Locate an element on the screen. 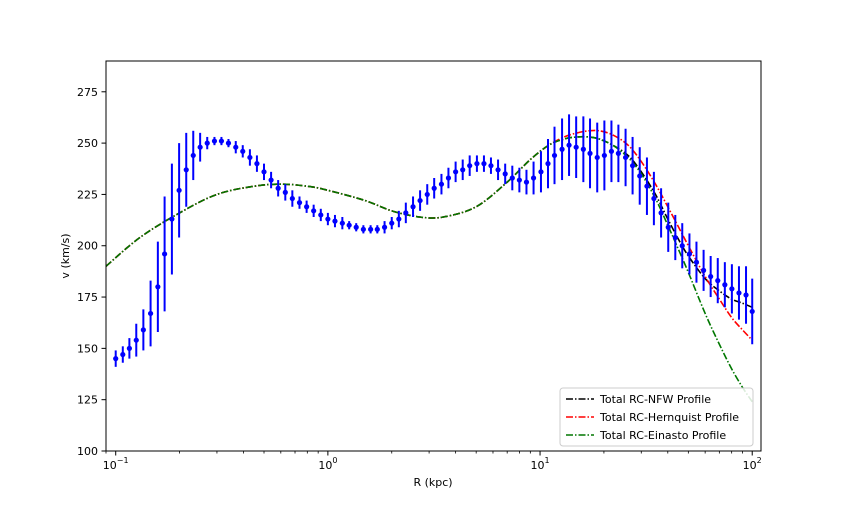 Image resolution: width=843 pixels, height=506 pixels. x-tick-label: 10⁰ is located at coordinates (327, 464).